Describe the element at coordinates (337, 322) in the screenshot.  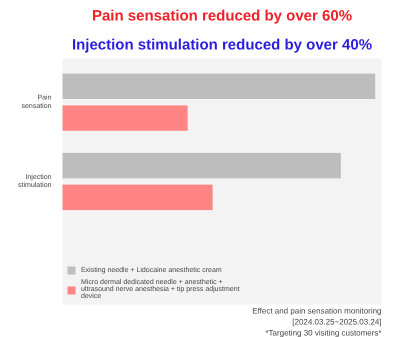
I see `text: [2024.03.25~2025.03.24]` at that location.